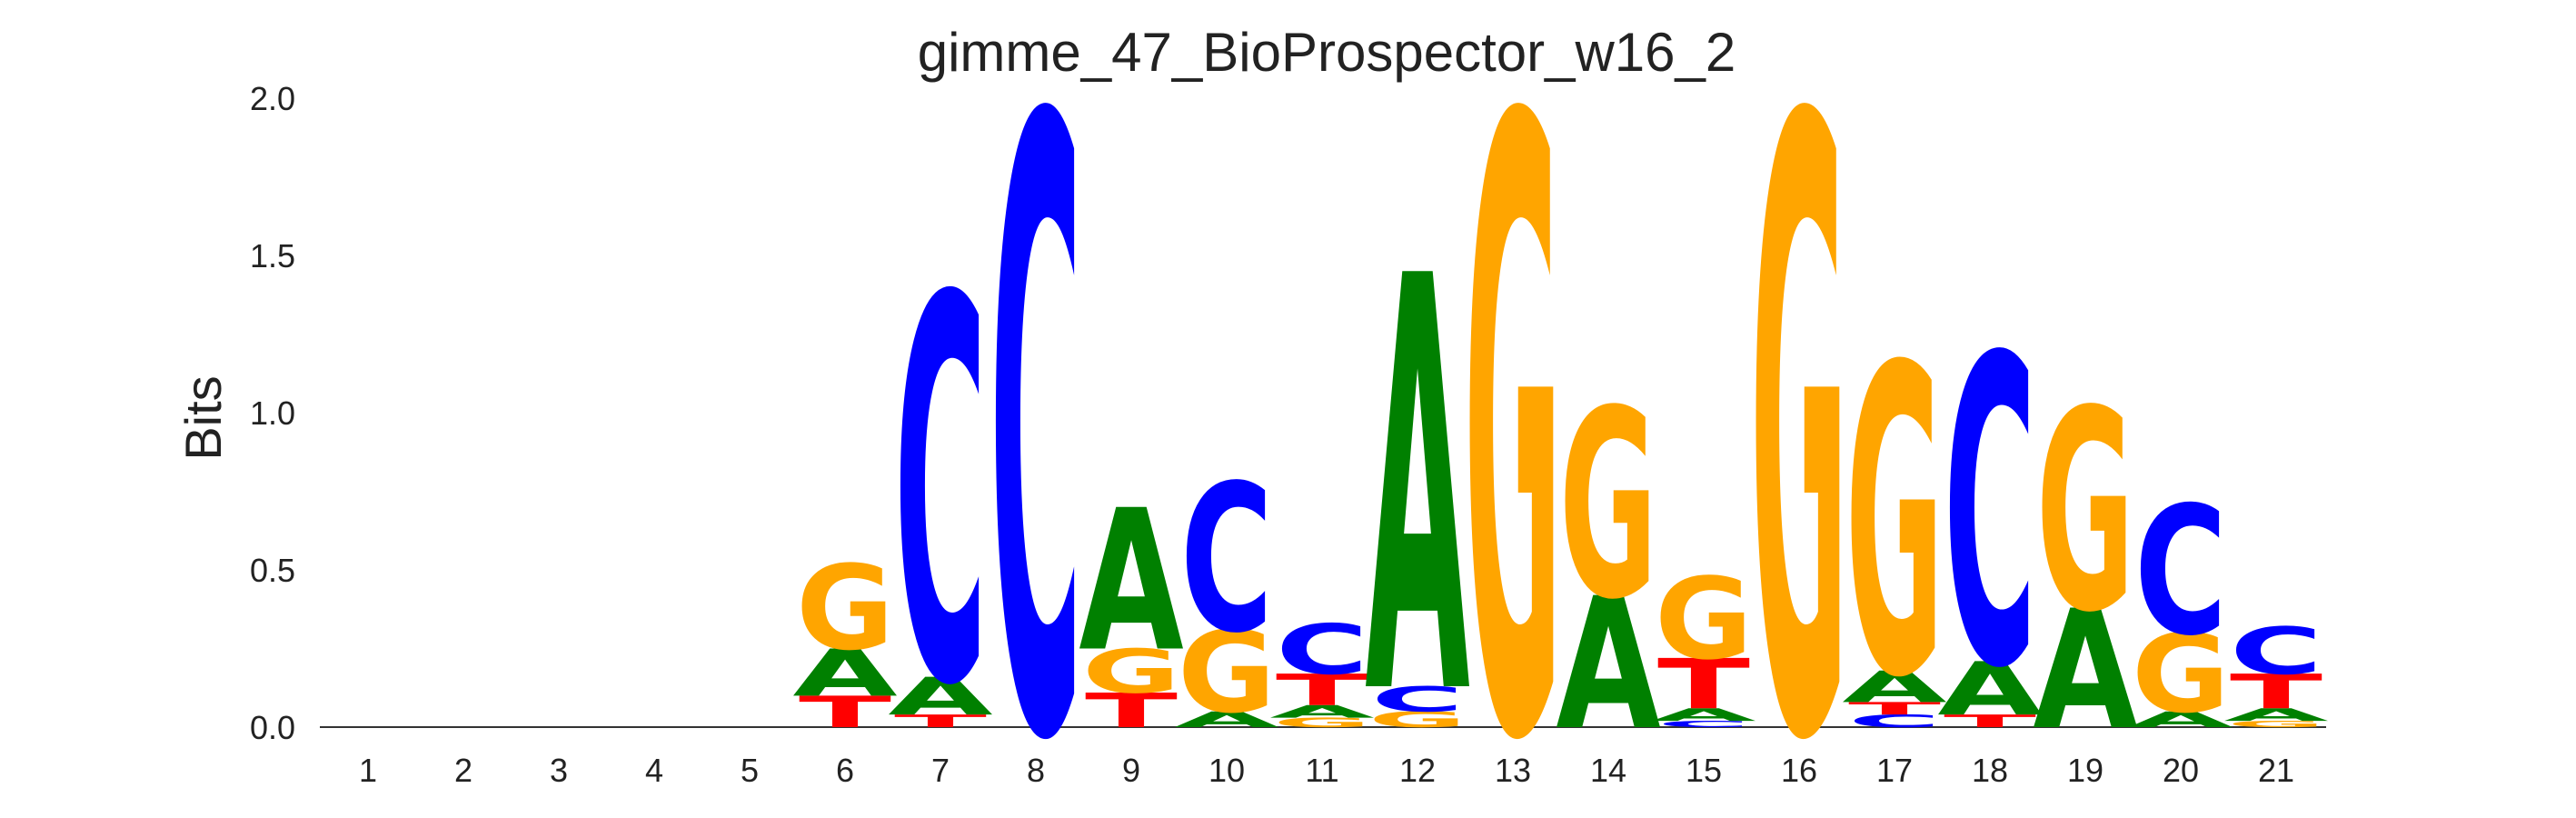 The image size is (2576, 818). Describe the element at coordinates (1704, 770) in the screenshot. I see `x-tick-label: 15` at that location.